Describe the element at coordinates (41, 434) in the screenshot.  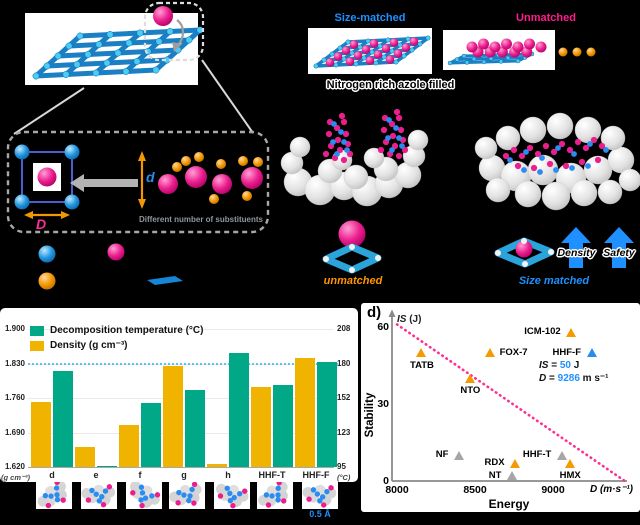
I see `bar-density-d` at that location.